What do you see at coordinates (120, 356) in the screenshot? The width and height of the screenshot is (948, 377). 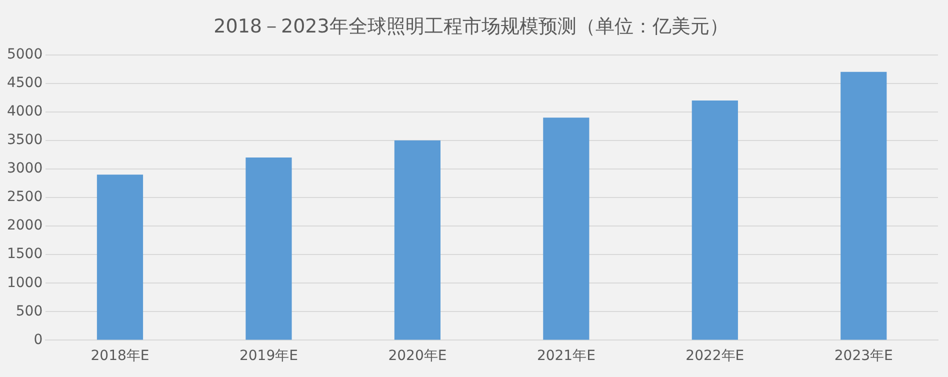 I see `x-tick-label: 2018年E` at bounding box center [120, 356].